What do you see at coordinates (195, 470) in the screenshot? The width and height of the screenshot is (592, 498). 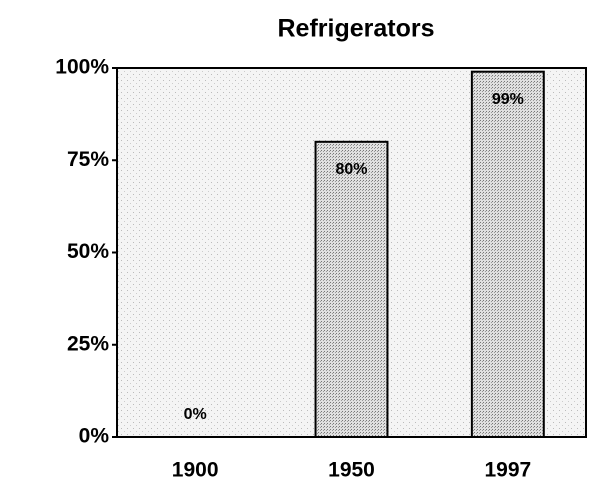 I see `x-tick-label: 1900` at bounding box center [195, 470].